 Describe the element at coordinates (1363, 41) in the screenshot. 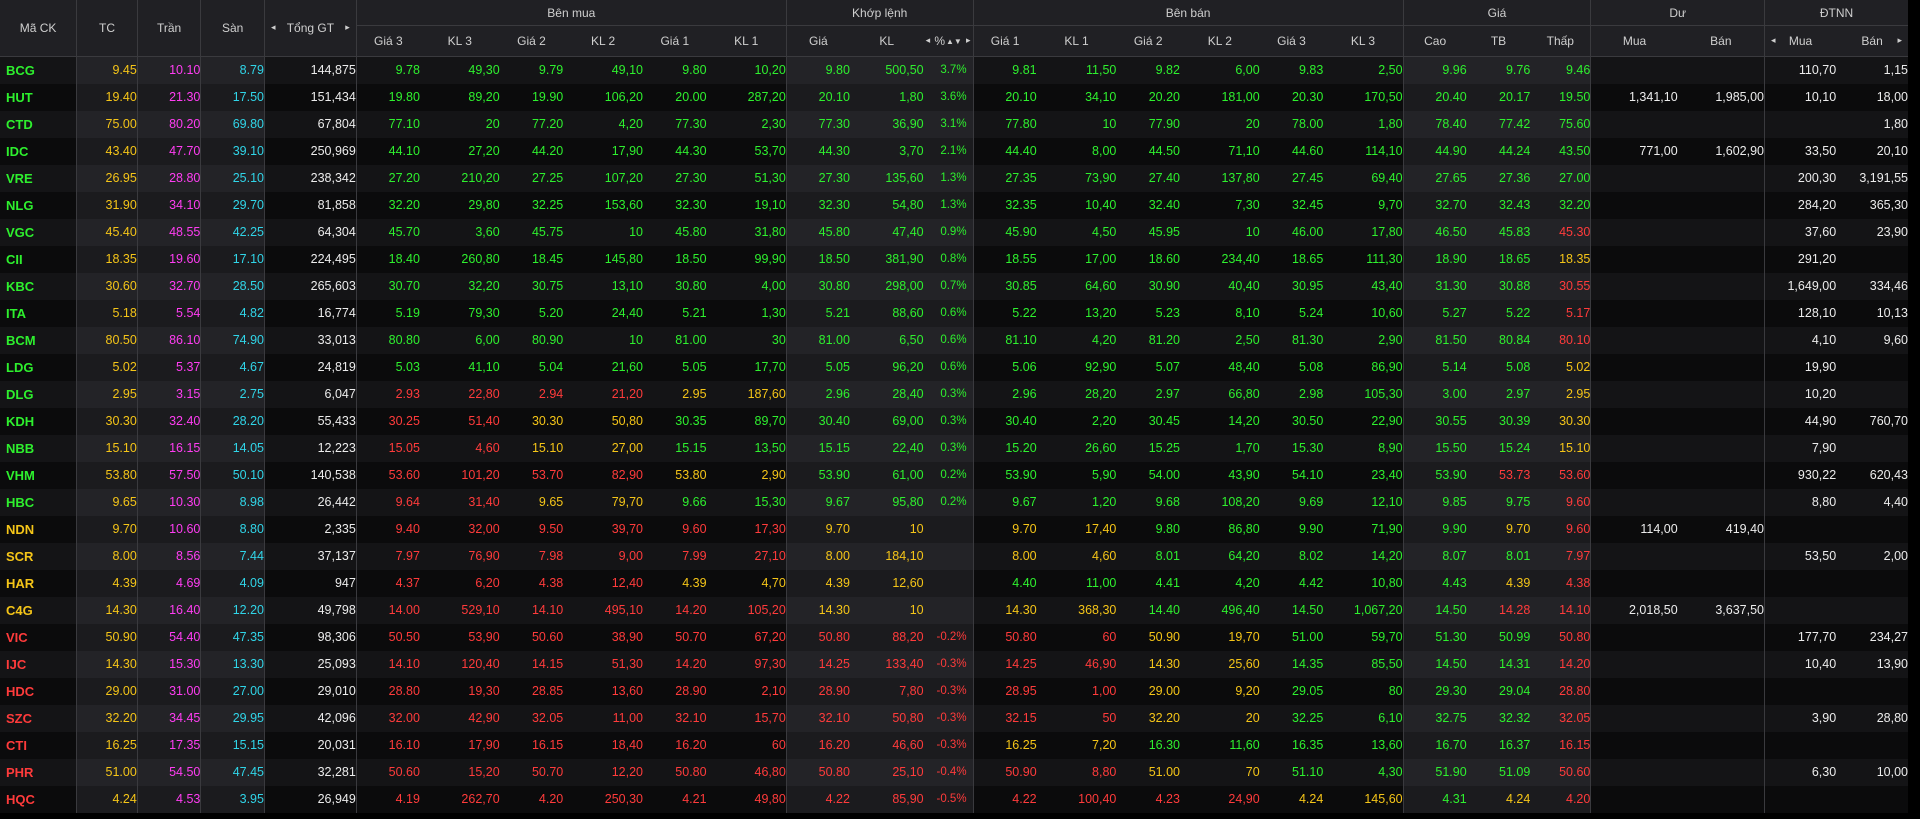

I see `header-ask-volume-3: KL 3` at that location.